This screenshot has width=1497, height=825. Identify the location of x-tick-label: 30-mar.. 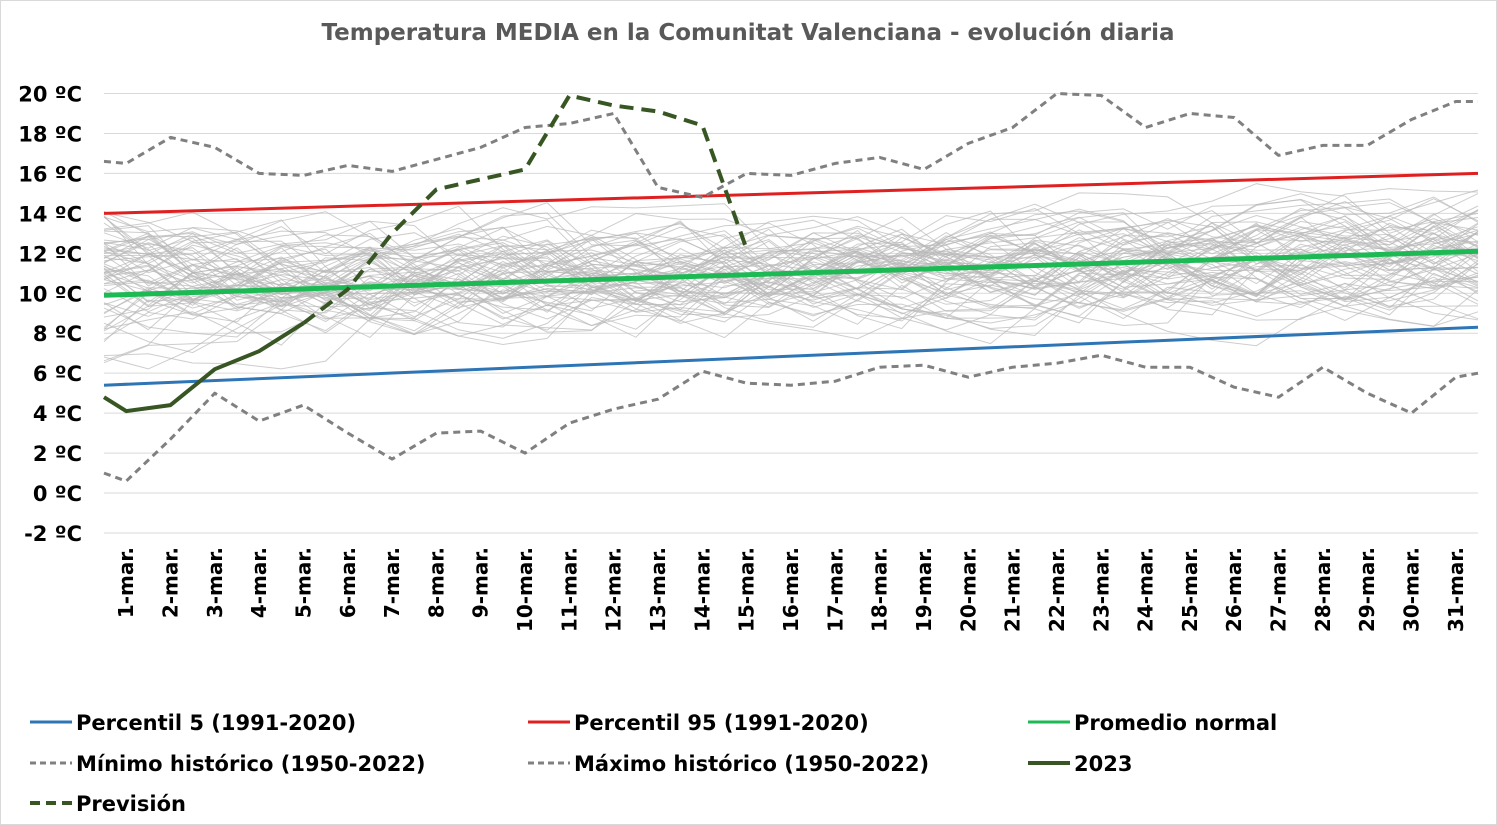
(1412, 589).